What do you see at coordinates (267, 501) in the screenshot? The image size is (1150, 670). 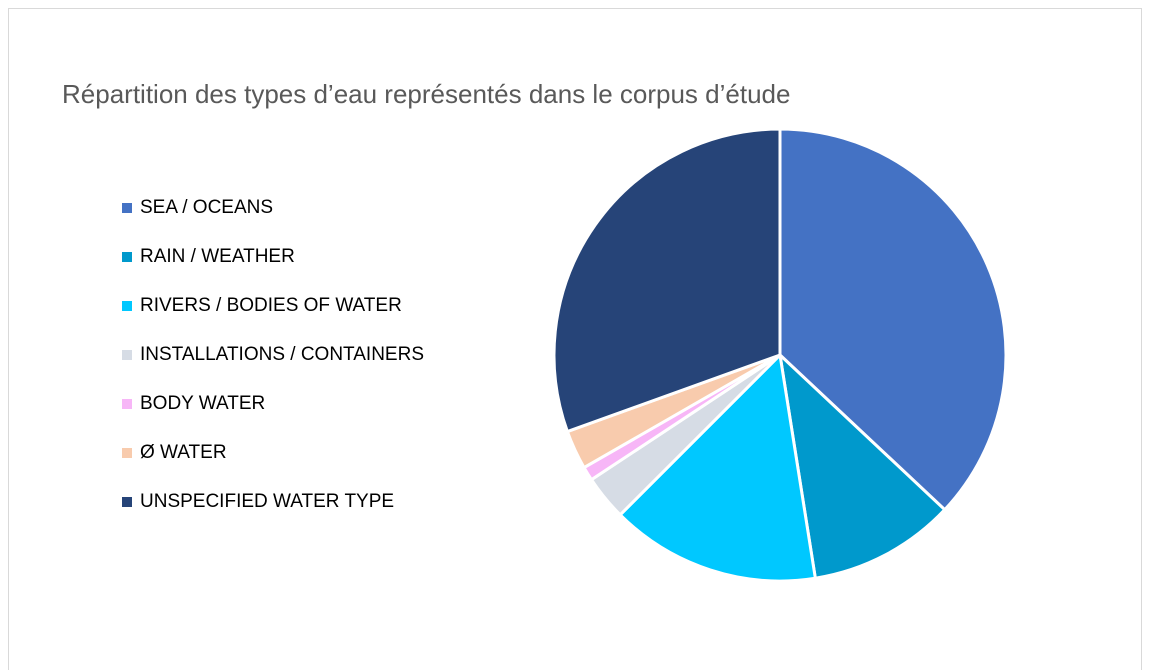 I see `legend-label: UNSPECIFIED WATER TYPE` at bounding box center [267, 501].